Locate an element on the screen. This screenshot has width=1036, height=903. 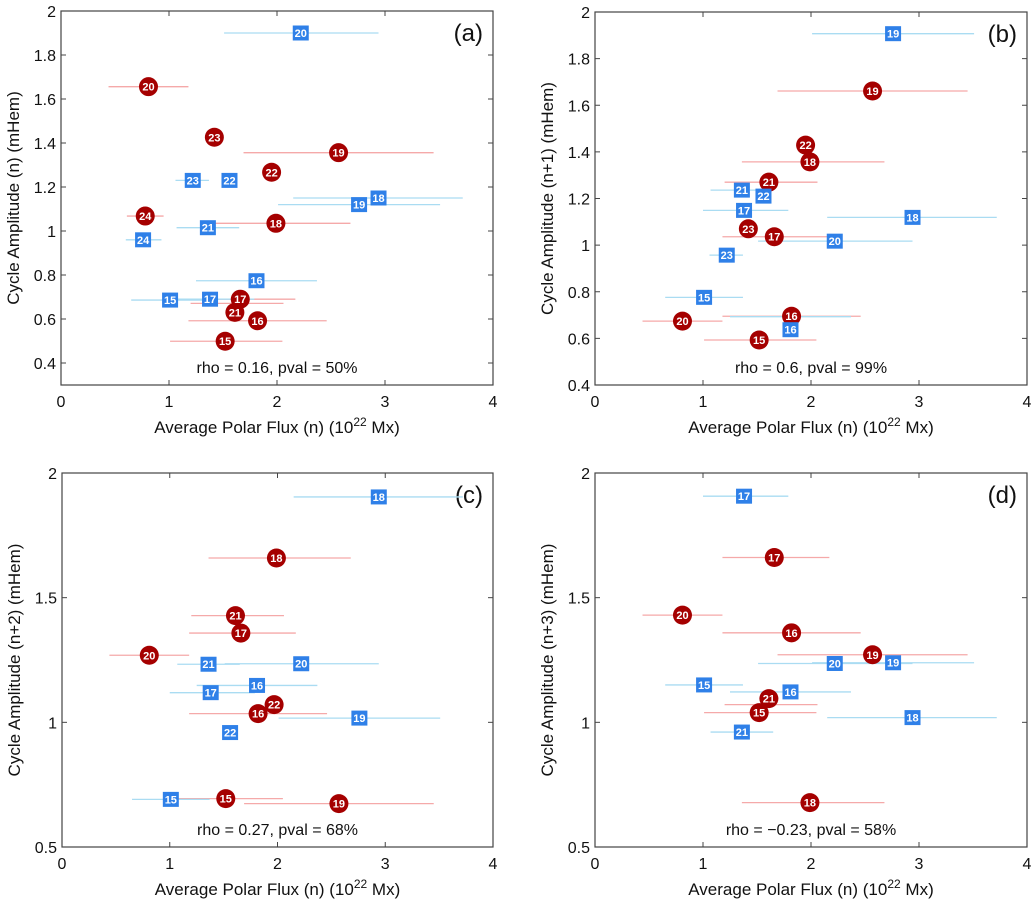
point-label: 23 is located at coordinates (214, 138).